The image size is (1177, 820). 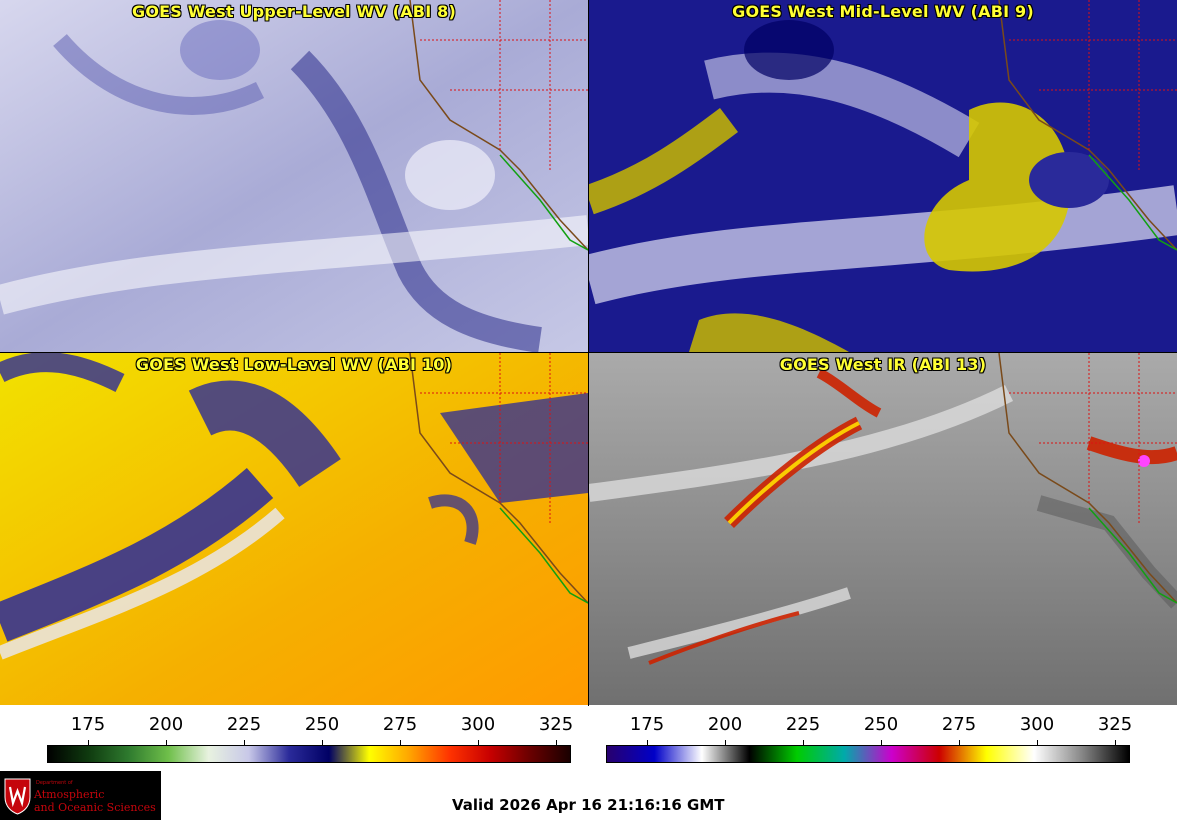 I want to click on panel-divider-vertical, so click(x=588, y=353).